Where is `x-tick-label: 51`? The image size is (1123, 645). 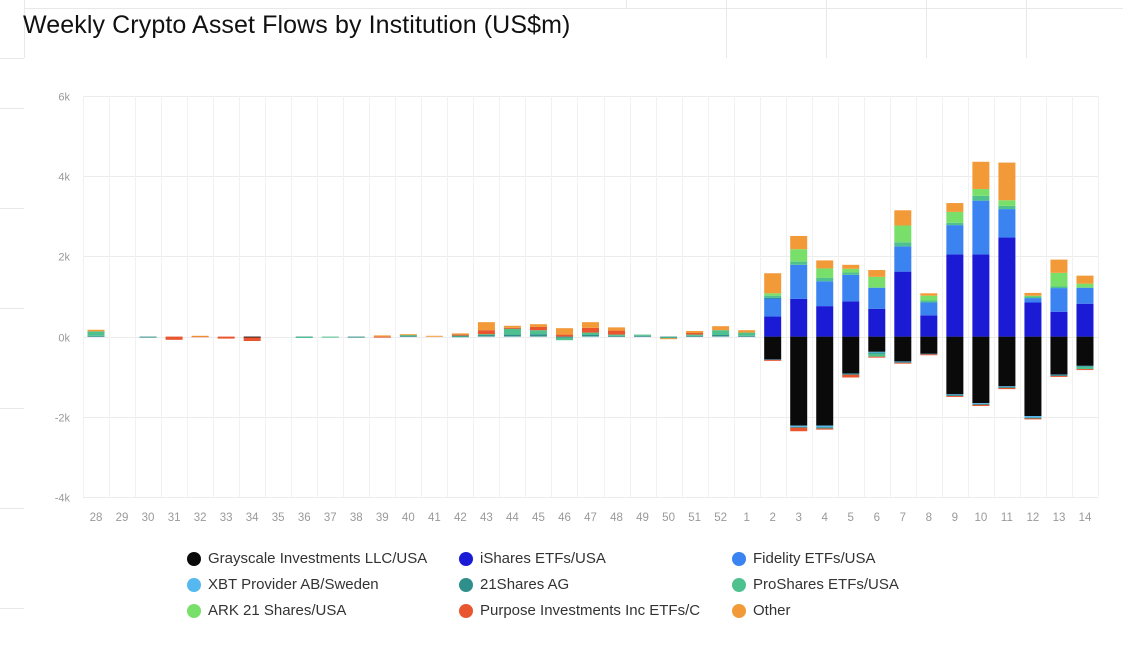
x-tick-label: 51 is located at coordinates (694, 518).